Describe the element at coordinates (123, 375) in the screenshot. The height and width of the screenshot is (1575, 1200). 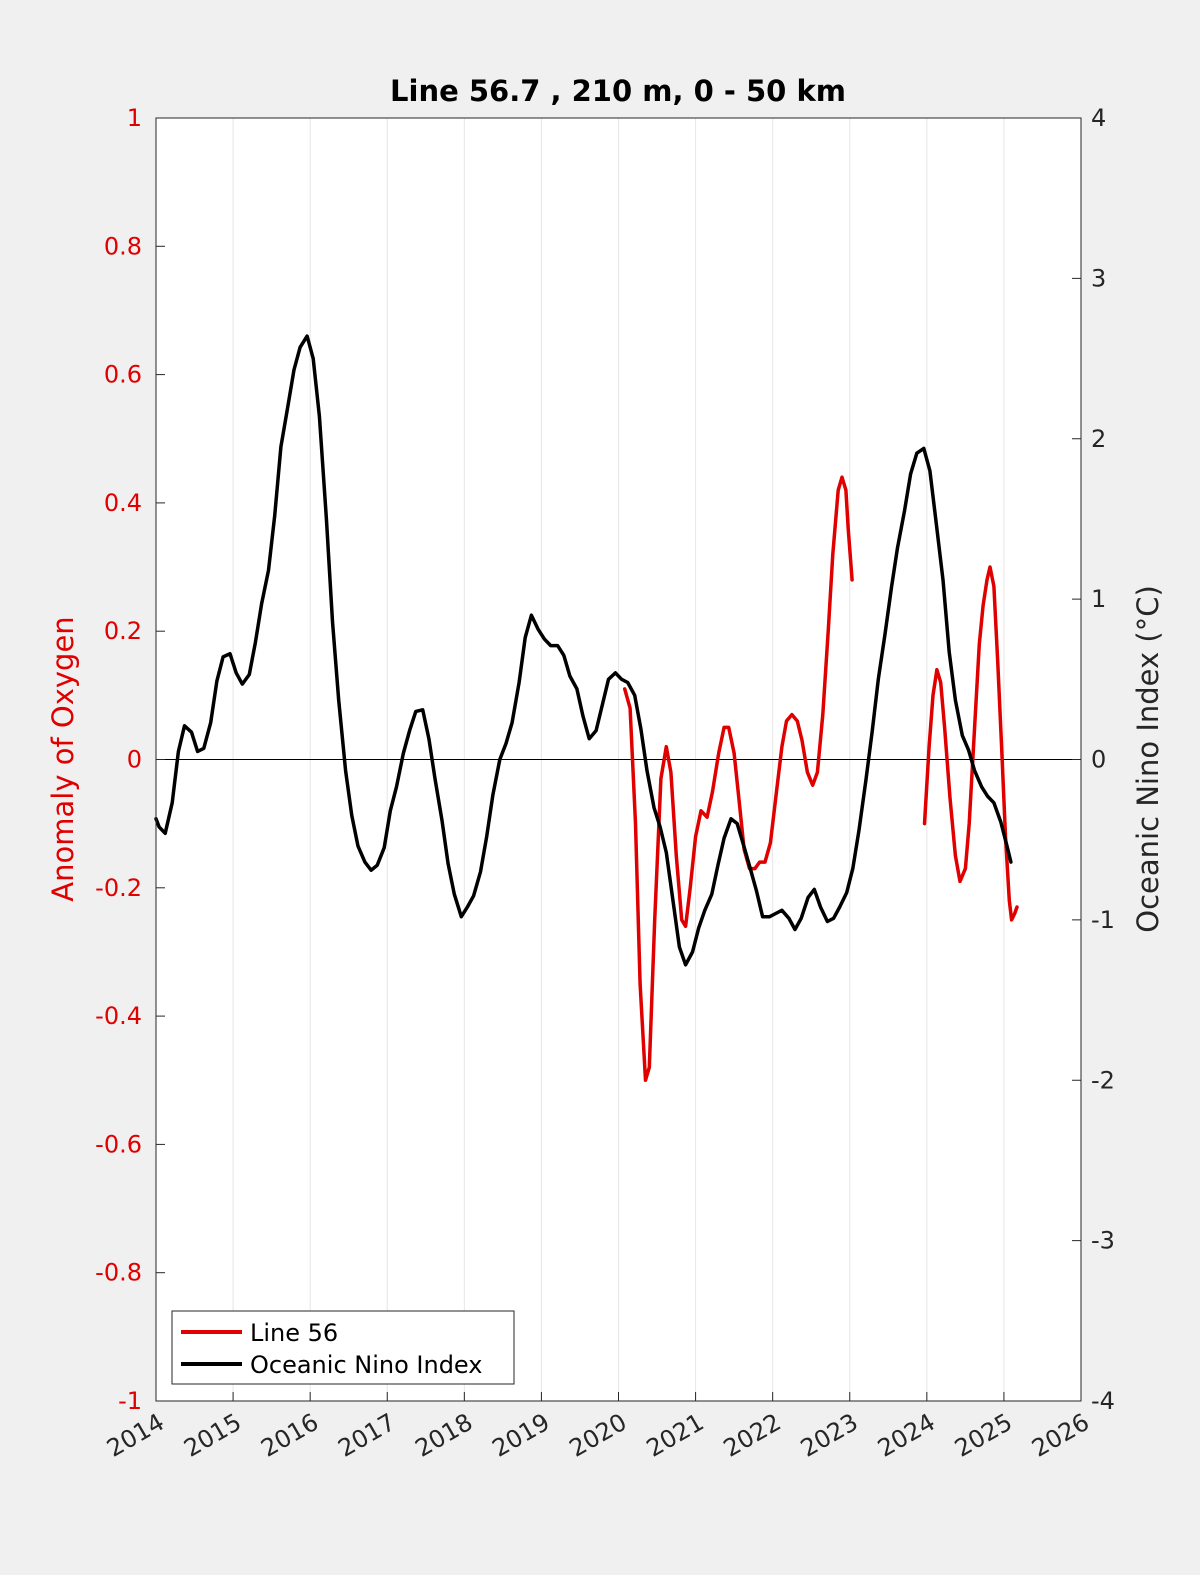
I see `y-left-tick-label: 0.6` at that location.